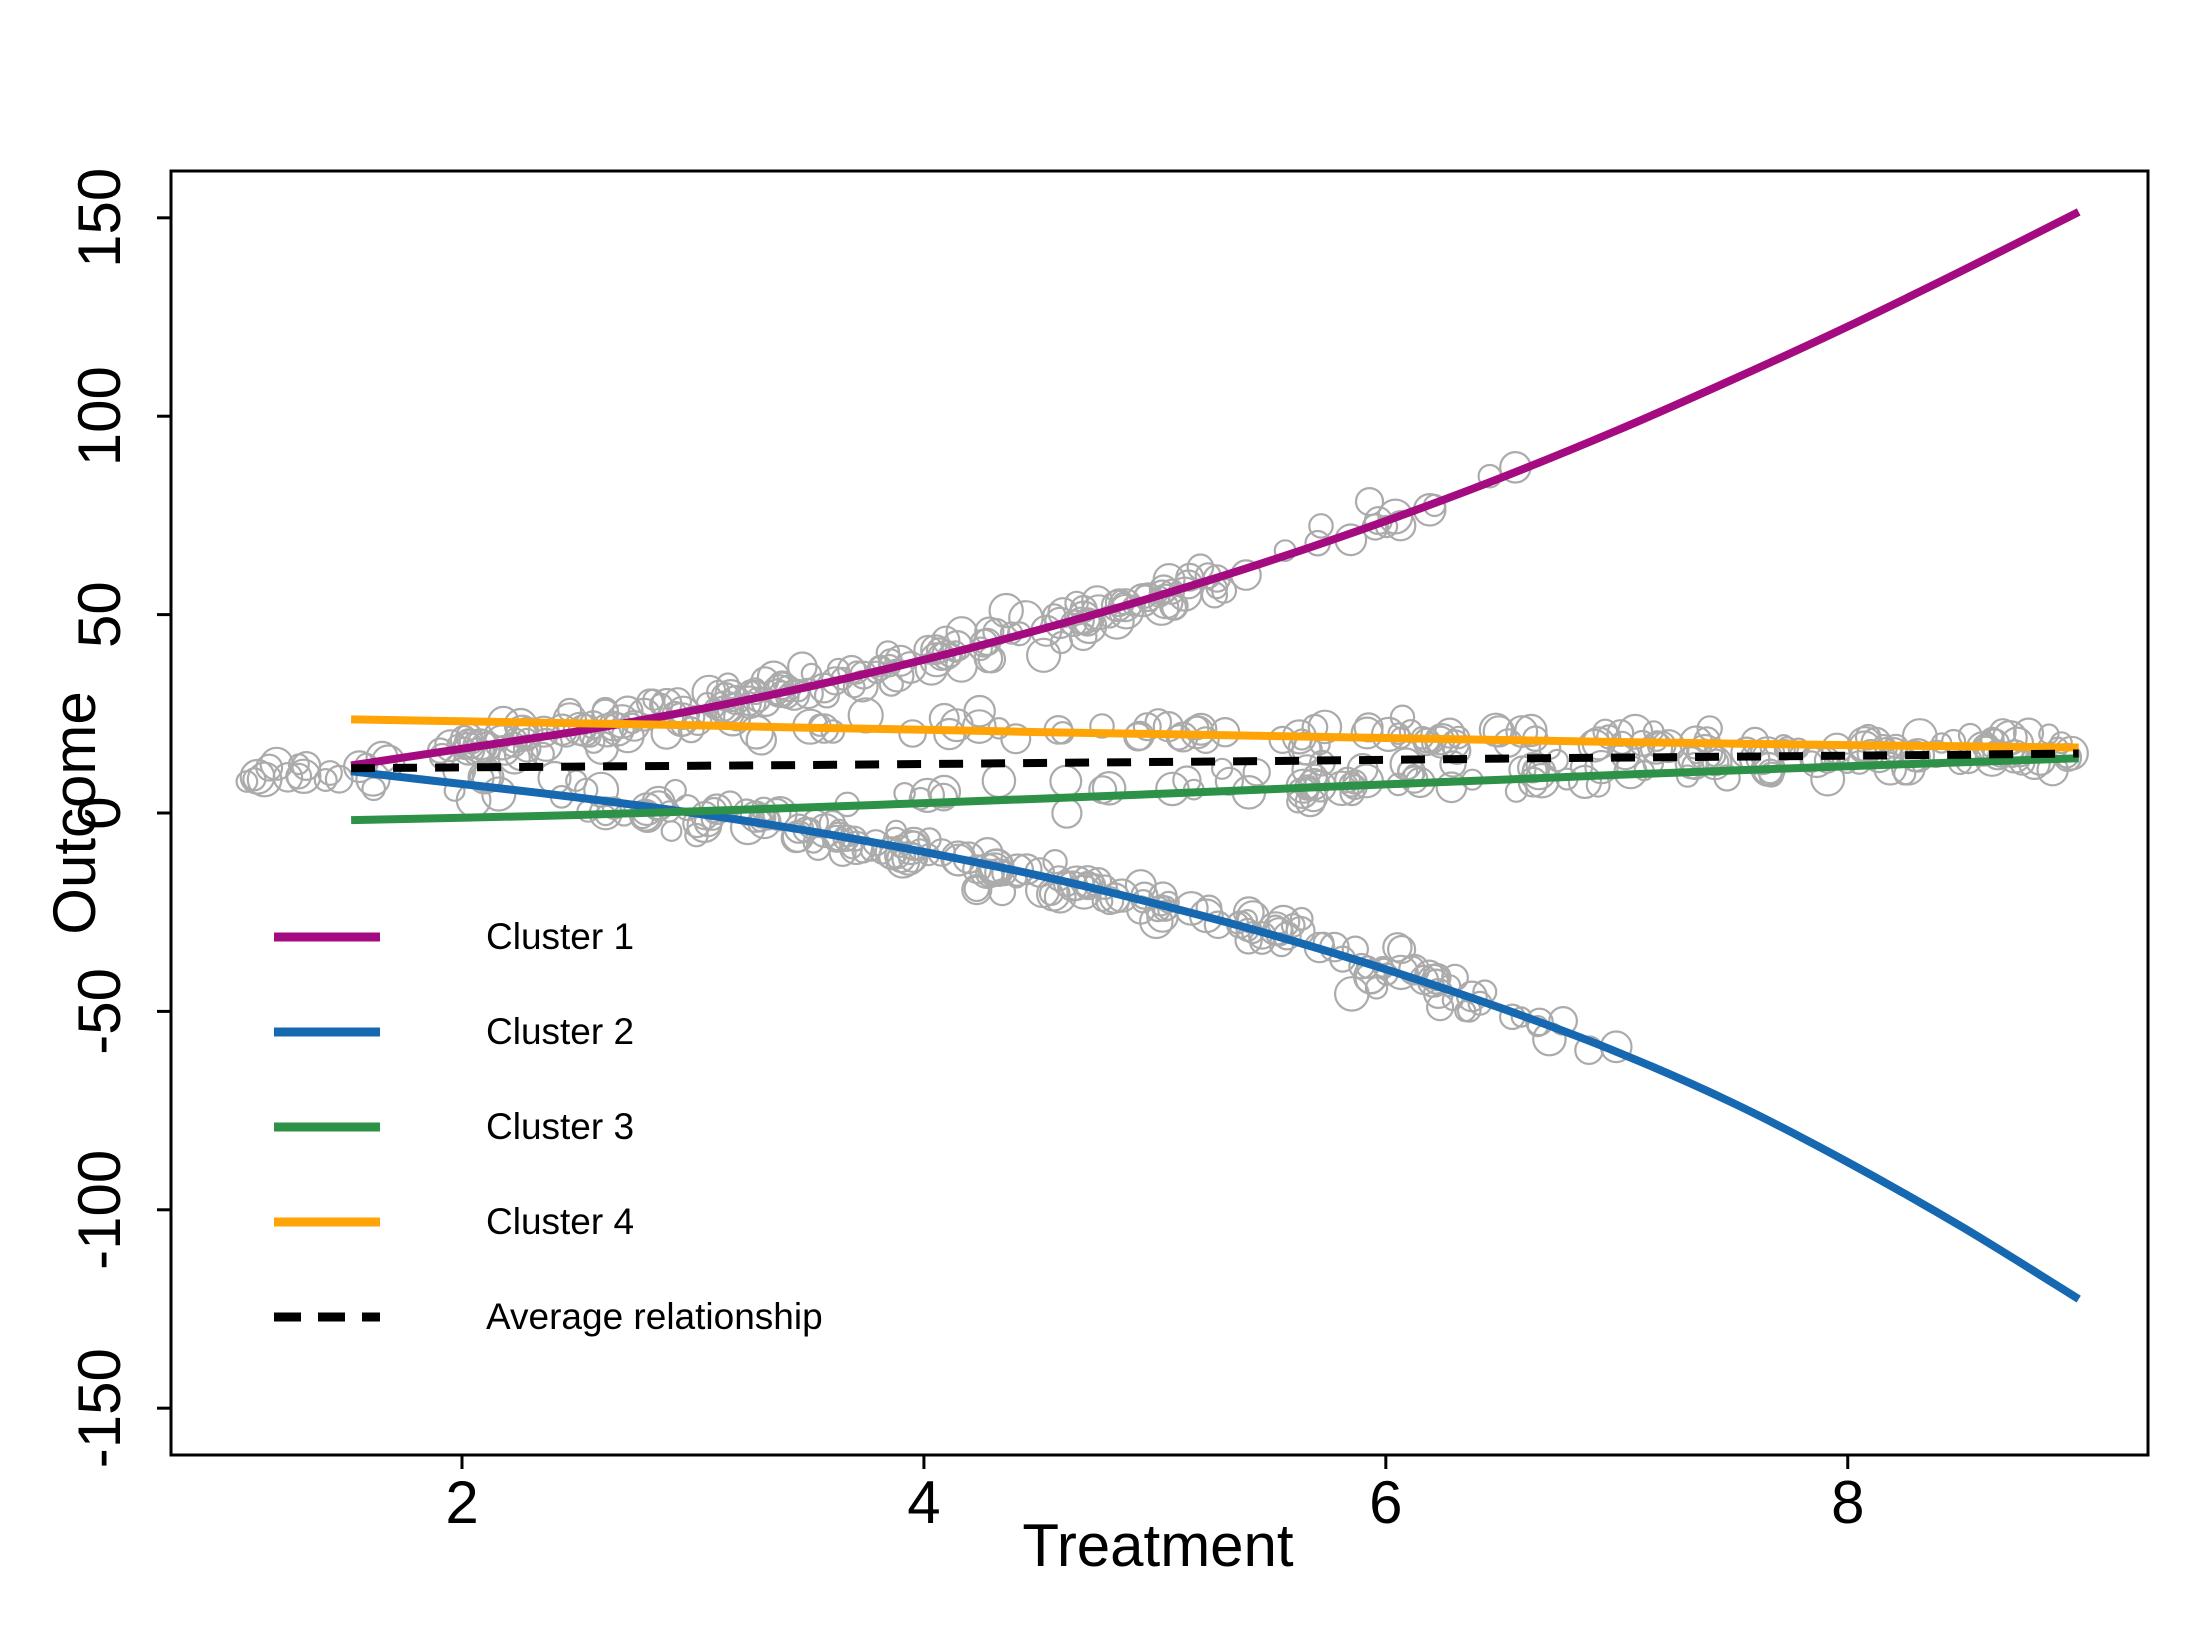 This screenshot has height=1625, width=2200. What do you see at coordinates (1158, 1545) in the screenshot?
I see `x-axis-title: Treatment` at bounding box center [1158, 1545].